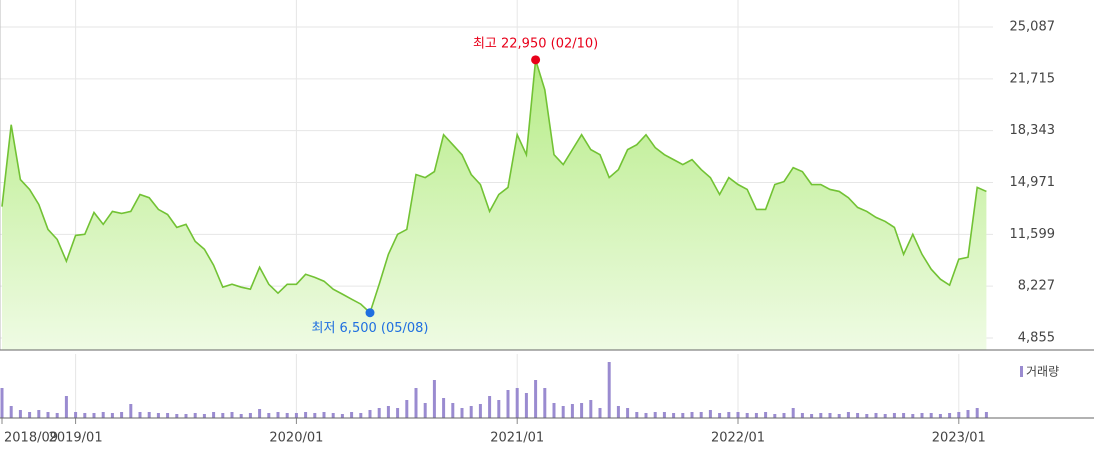  I want to click on y-tick-label: 14,971, so click(1033, 182).